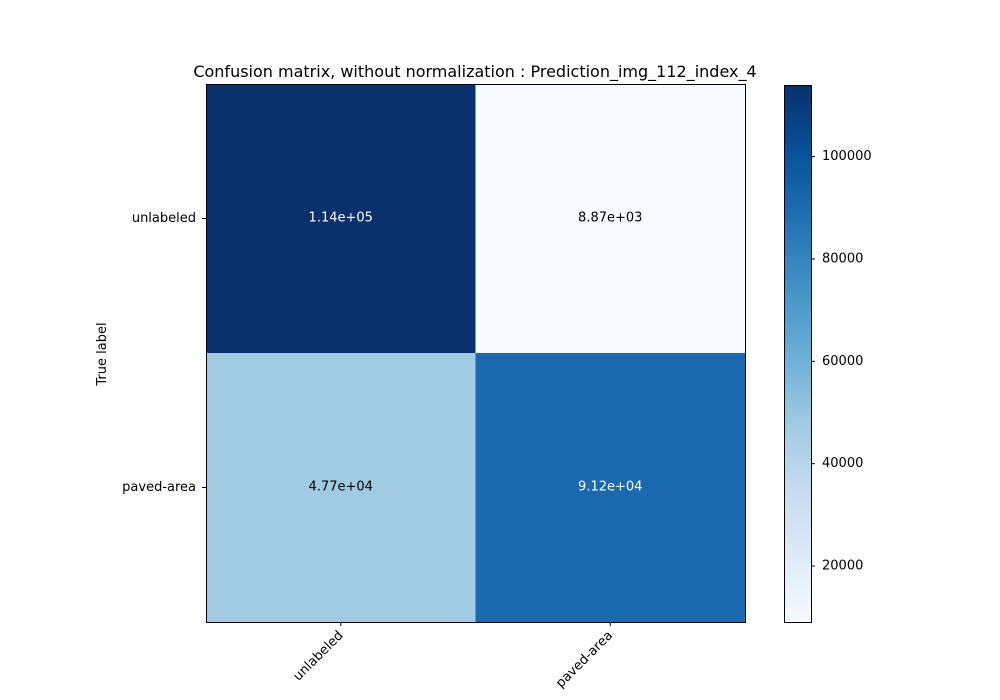 This screenshot has height=700, width=1000. I want to click on colorbar-tick-label: 20000, so click(842, 566).